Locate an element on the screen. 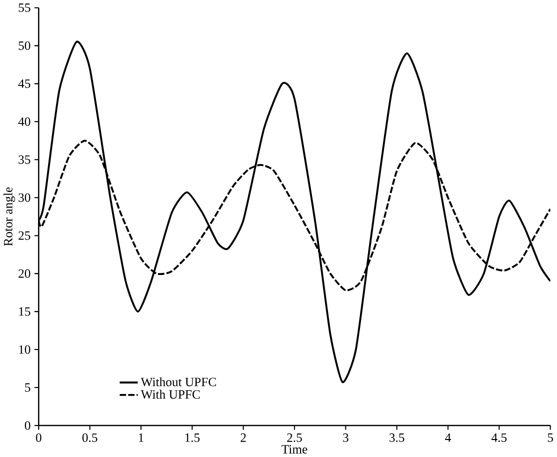 The height and width of the screenshot is (457, 557). x-tick-label: 2.5 is located at coordinates (294, 437).